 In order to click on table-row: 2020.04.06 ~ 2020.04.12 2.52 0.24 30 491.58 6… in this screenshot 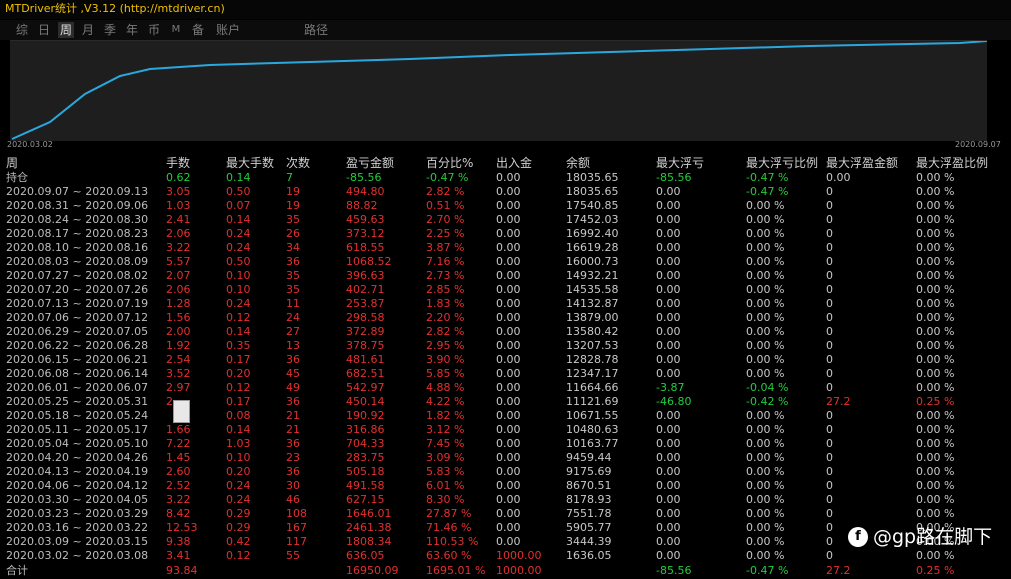, I will do `click(505, 486)`.